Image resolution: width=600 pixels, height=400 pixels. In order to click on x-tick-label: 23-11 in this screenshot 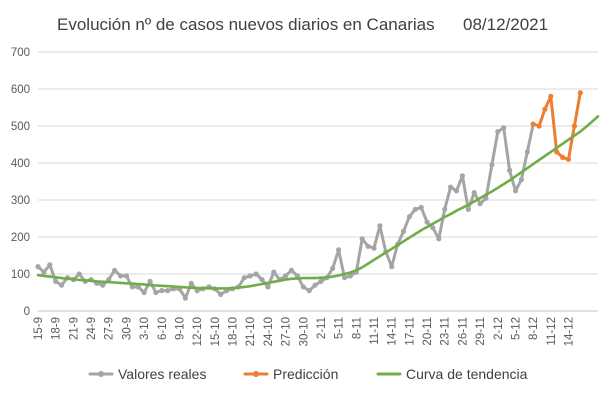, I will do `click(446, 331)`.